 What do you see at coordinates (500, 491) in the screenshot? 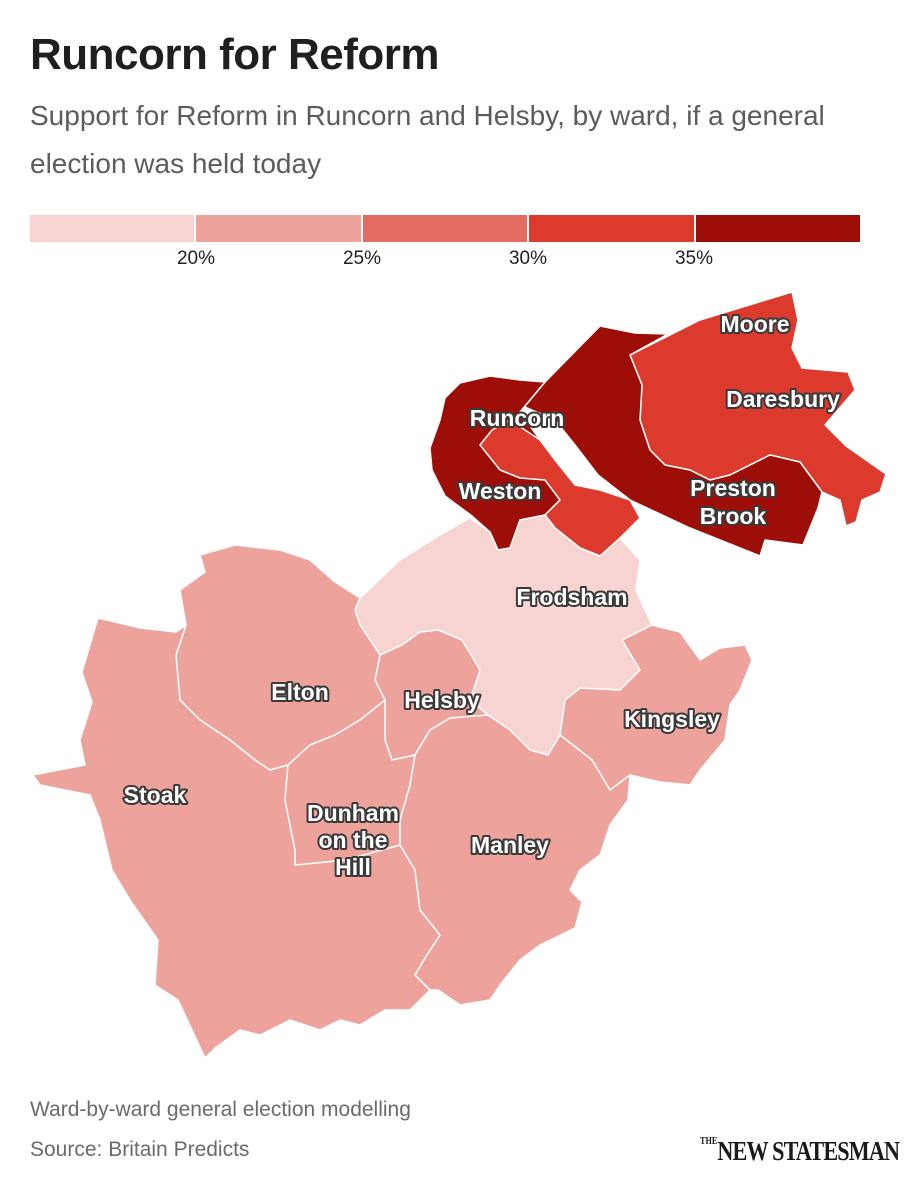
I see `label-weston: Weston` at bounding box center [500, 491].